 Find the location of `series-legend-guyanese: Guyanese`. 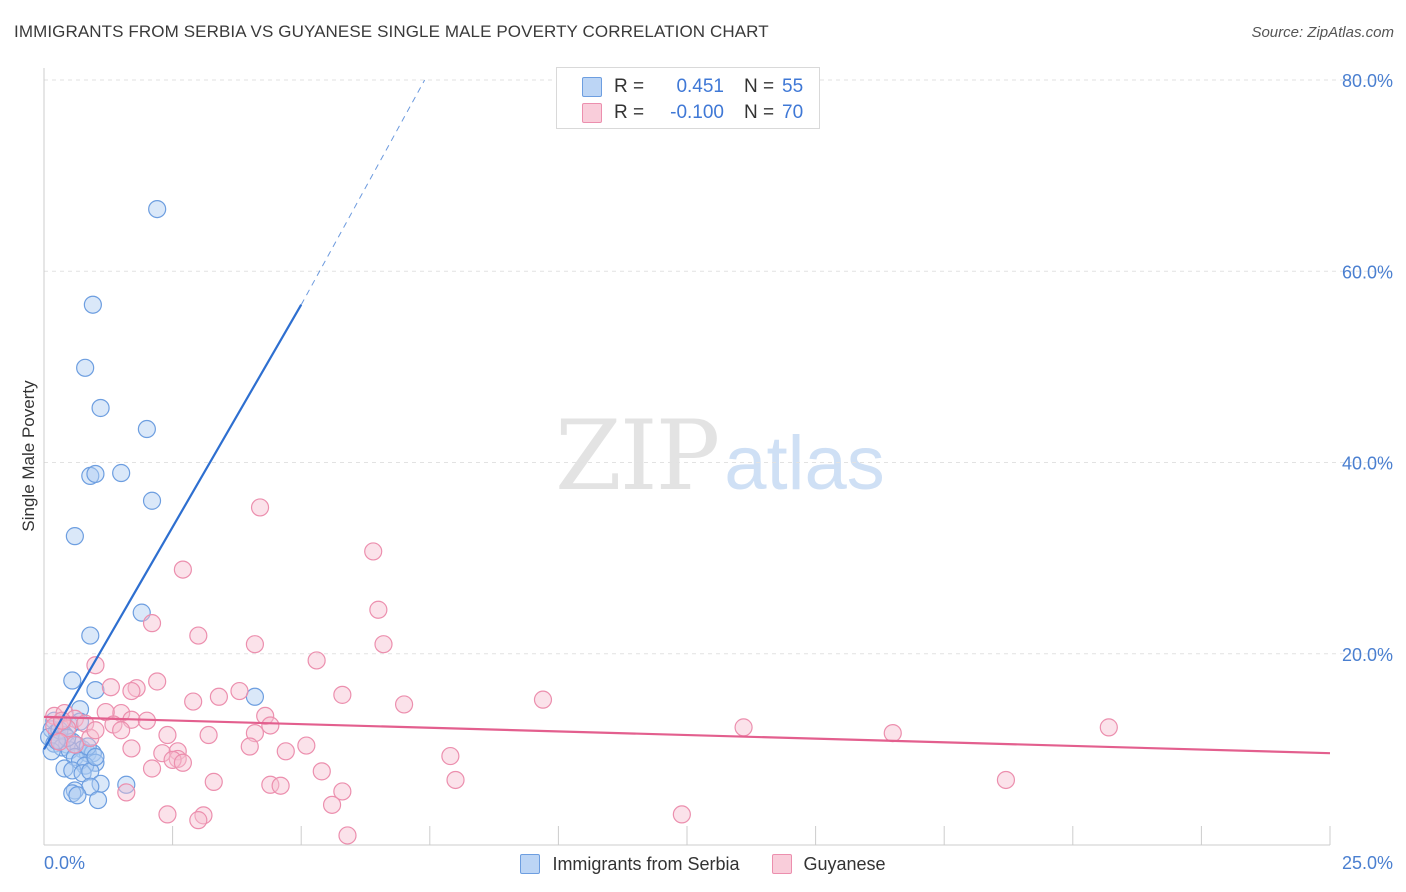

series-legend-guyanese: Guyanese is located at coordinates (828, 864).